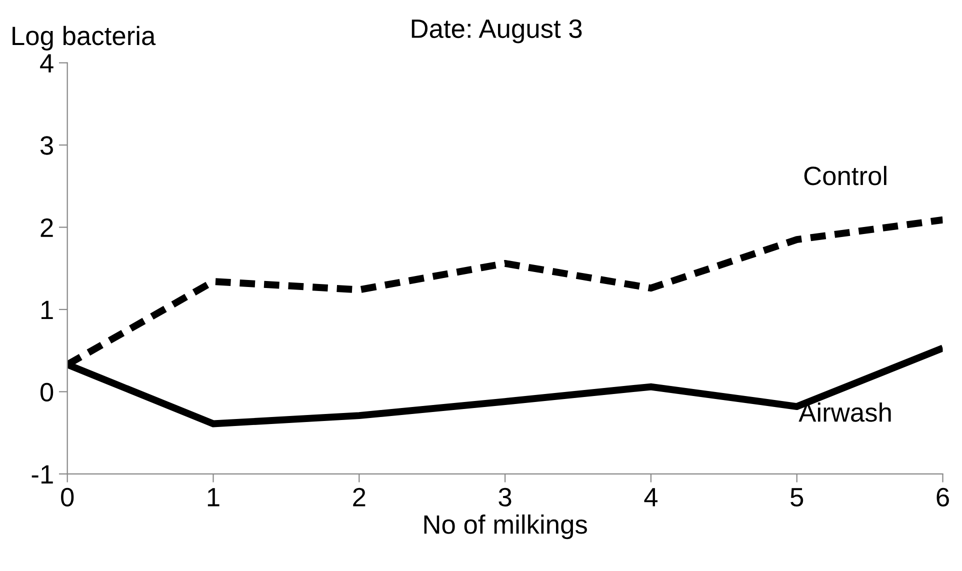 The image size is (962, 571). I want to click on series-label: Airwash, so click(844, 412).